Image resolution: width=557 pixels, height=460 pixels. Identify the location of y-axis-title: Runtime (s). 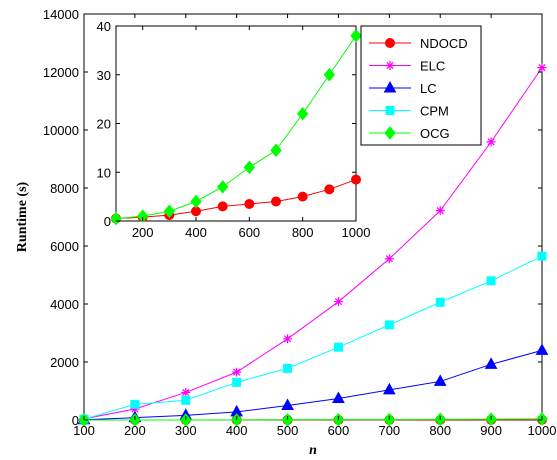
(22, 216).